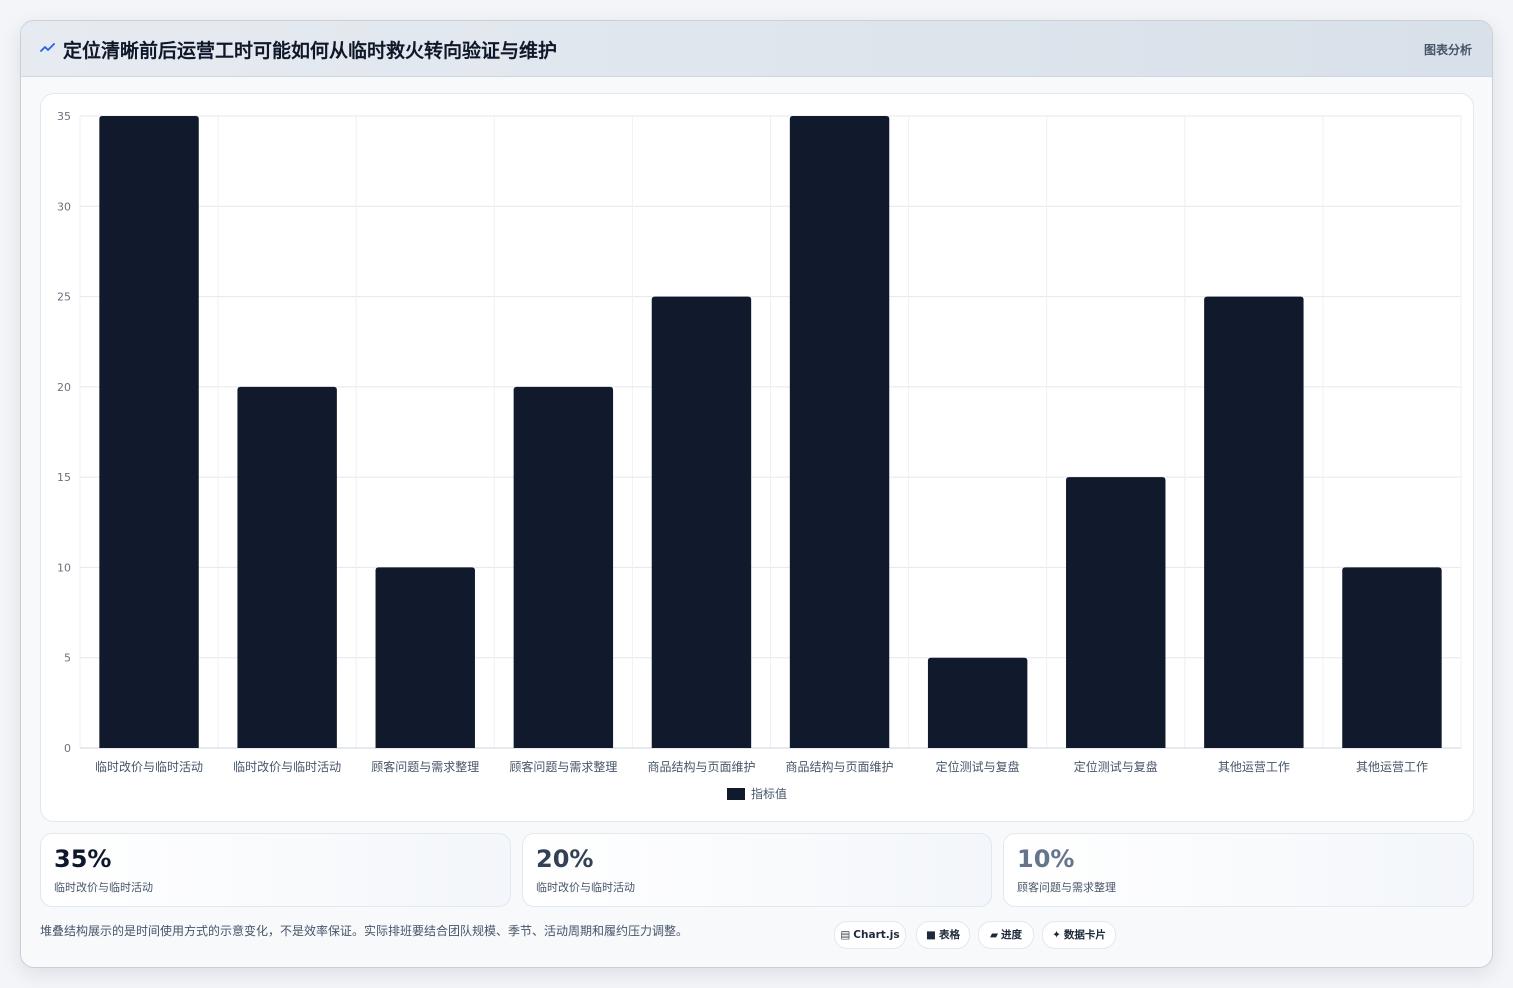  Describe the element at coordinates (1238, 870) in the screenshot. I see `stat-card-3: 10% 顾客问题与需求整理` at that location.